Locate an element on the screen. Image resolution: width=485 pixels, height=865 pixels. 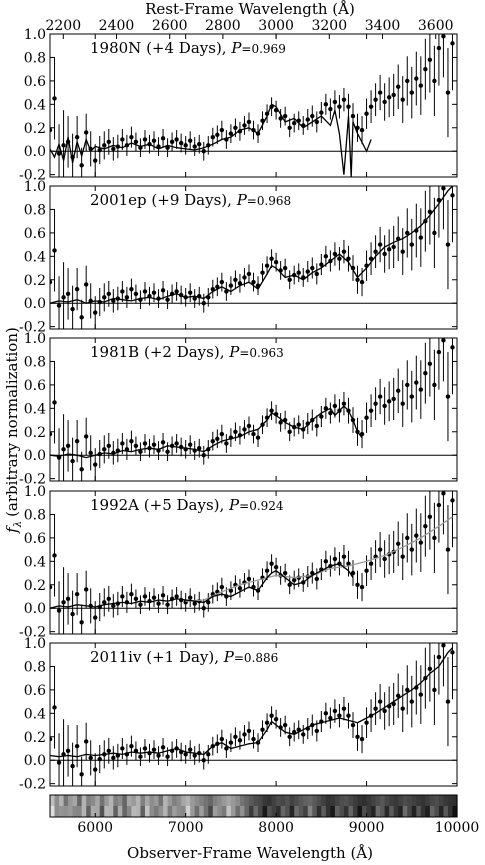
x-tick-label: 8000 is located at coordinates (276, 828).